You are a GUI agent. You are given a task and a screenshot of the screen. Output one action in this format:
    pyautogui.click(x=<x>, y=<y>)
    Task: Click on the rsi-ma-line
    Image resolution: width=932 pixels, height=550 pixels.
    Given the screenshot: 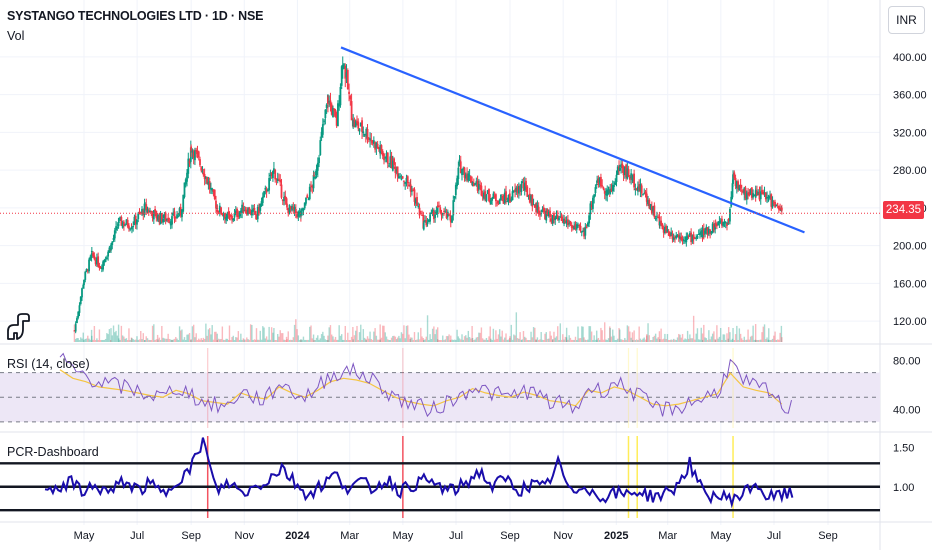 What is the action you would take?
    pyautogui.click(x=421, y=388)
    